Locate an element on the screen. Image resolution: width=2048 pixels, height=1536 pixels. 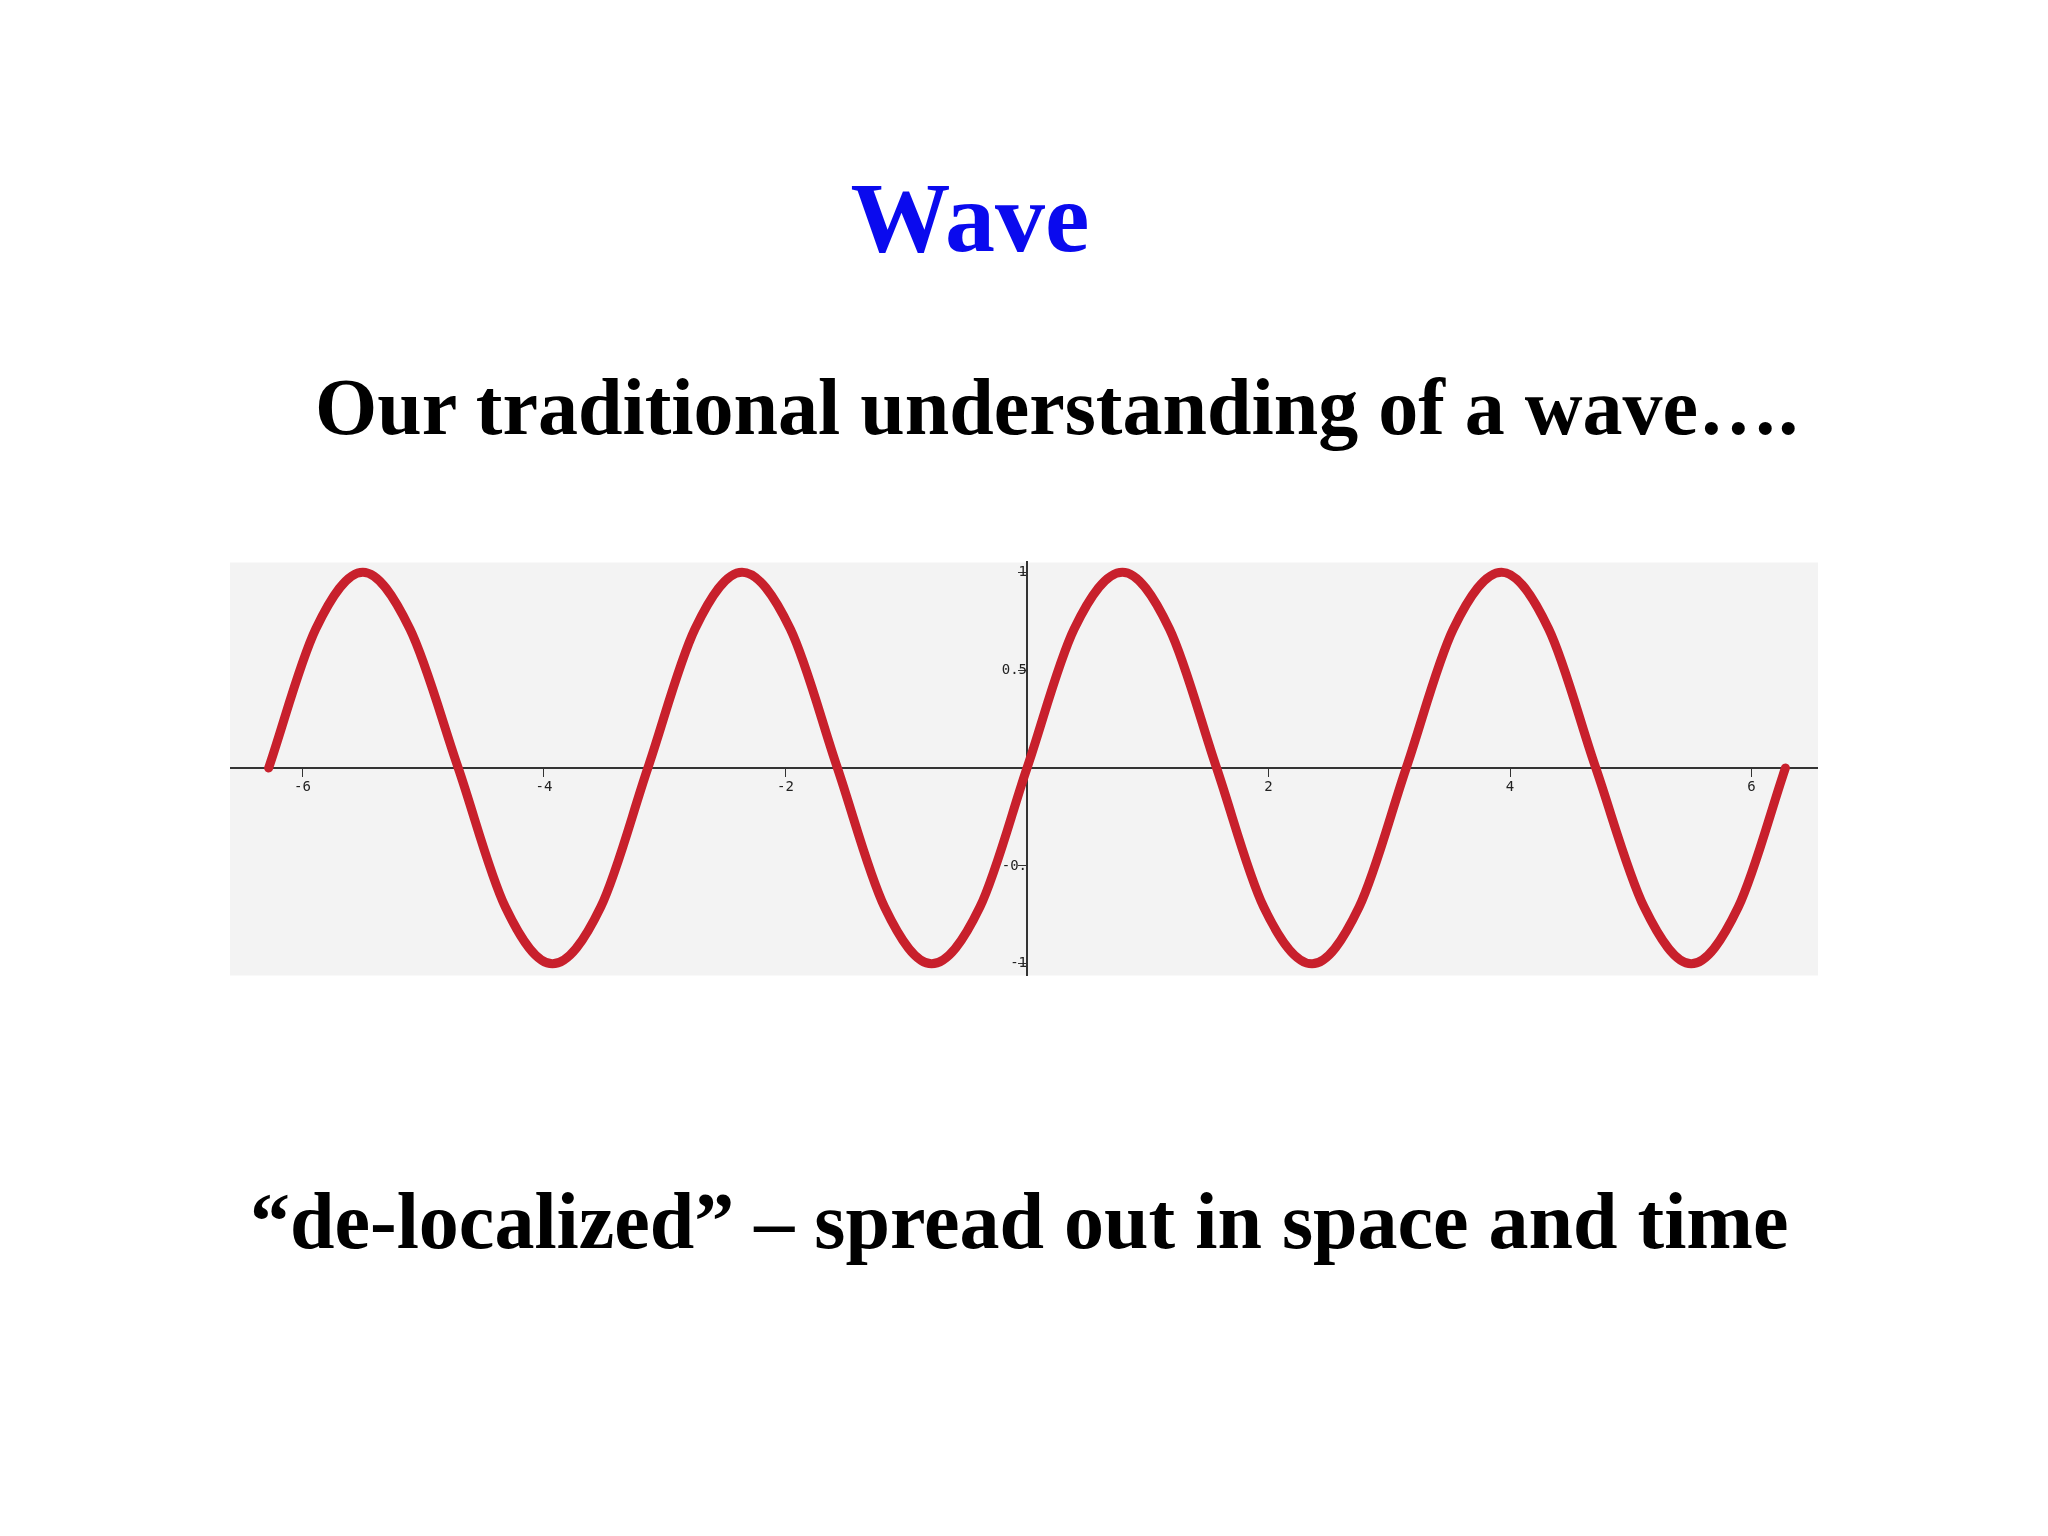
x-tick-label: -6 is located at coordinates (302, 786).